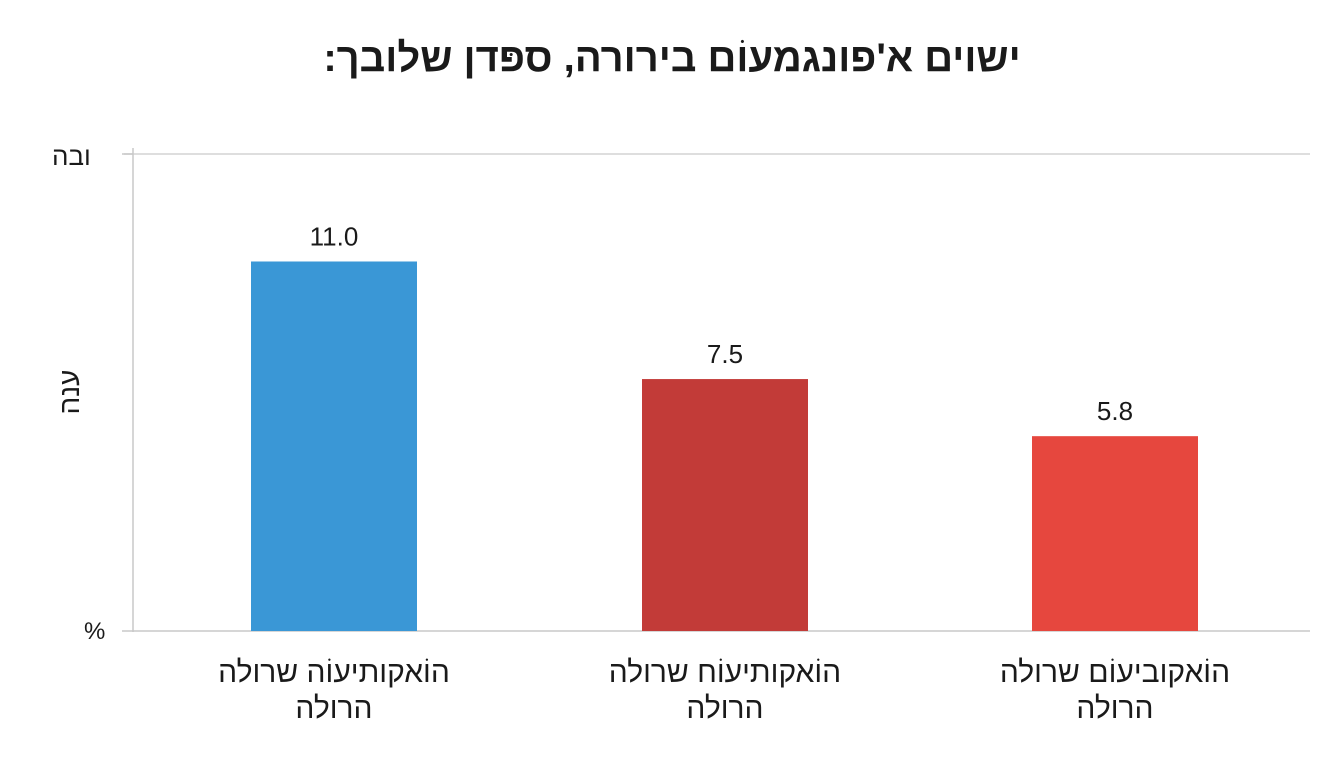 The width and height of the screenshot is (1344, 768). Describe the element at coordinates (95, 631) in the screenshot. I see `y-axis-bottom-label: %` at that location.